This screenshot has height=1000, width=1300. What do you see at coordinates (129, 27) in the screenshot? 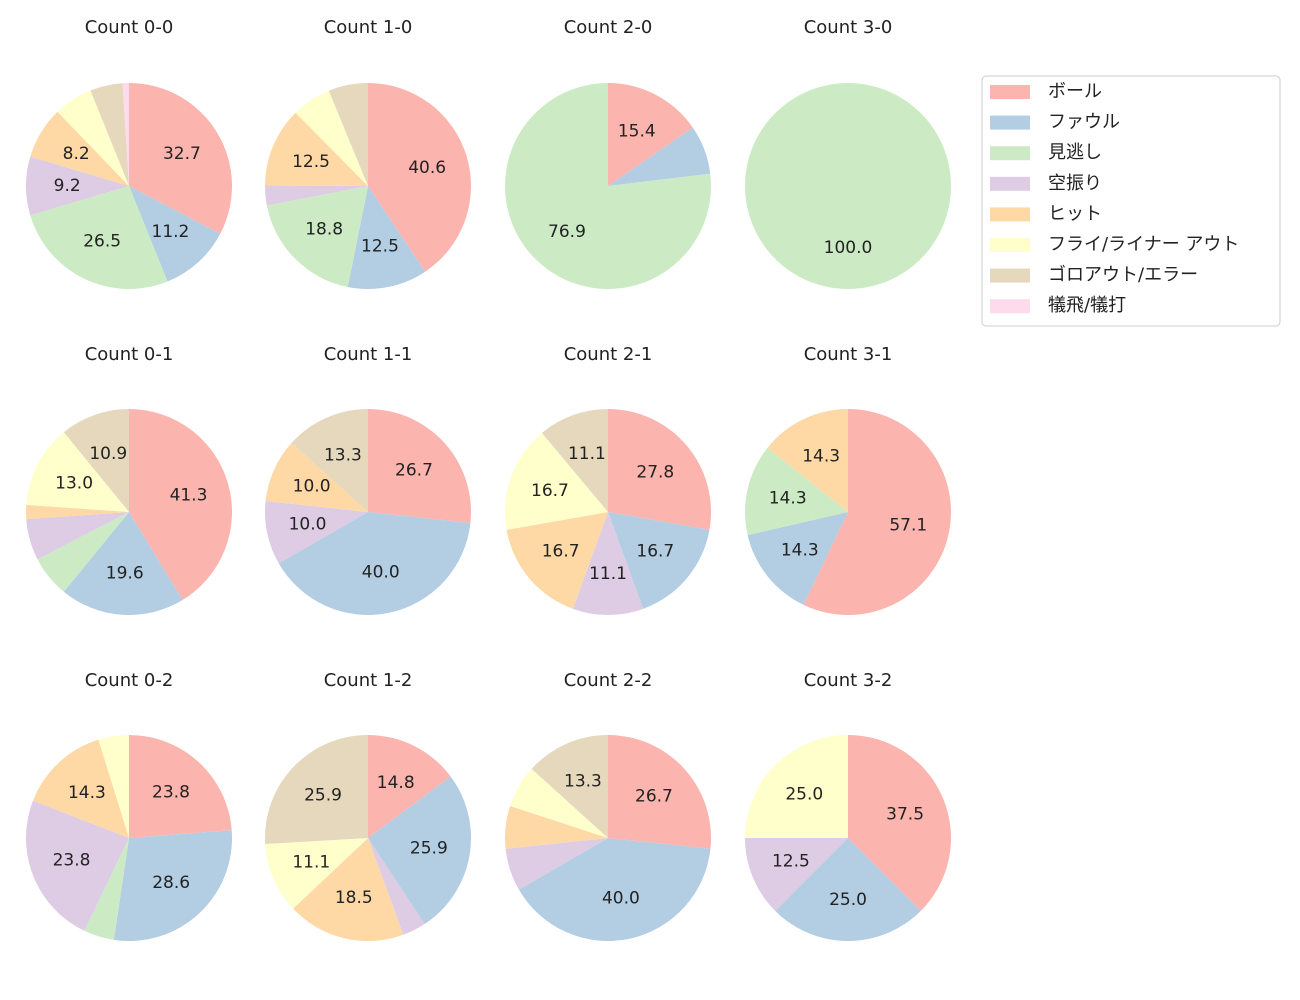
I see `chart-title: Count 0-0` at bounding box center [129, 27].